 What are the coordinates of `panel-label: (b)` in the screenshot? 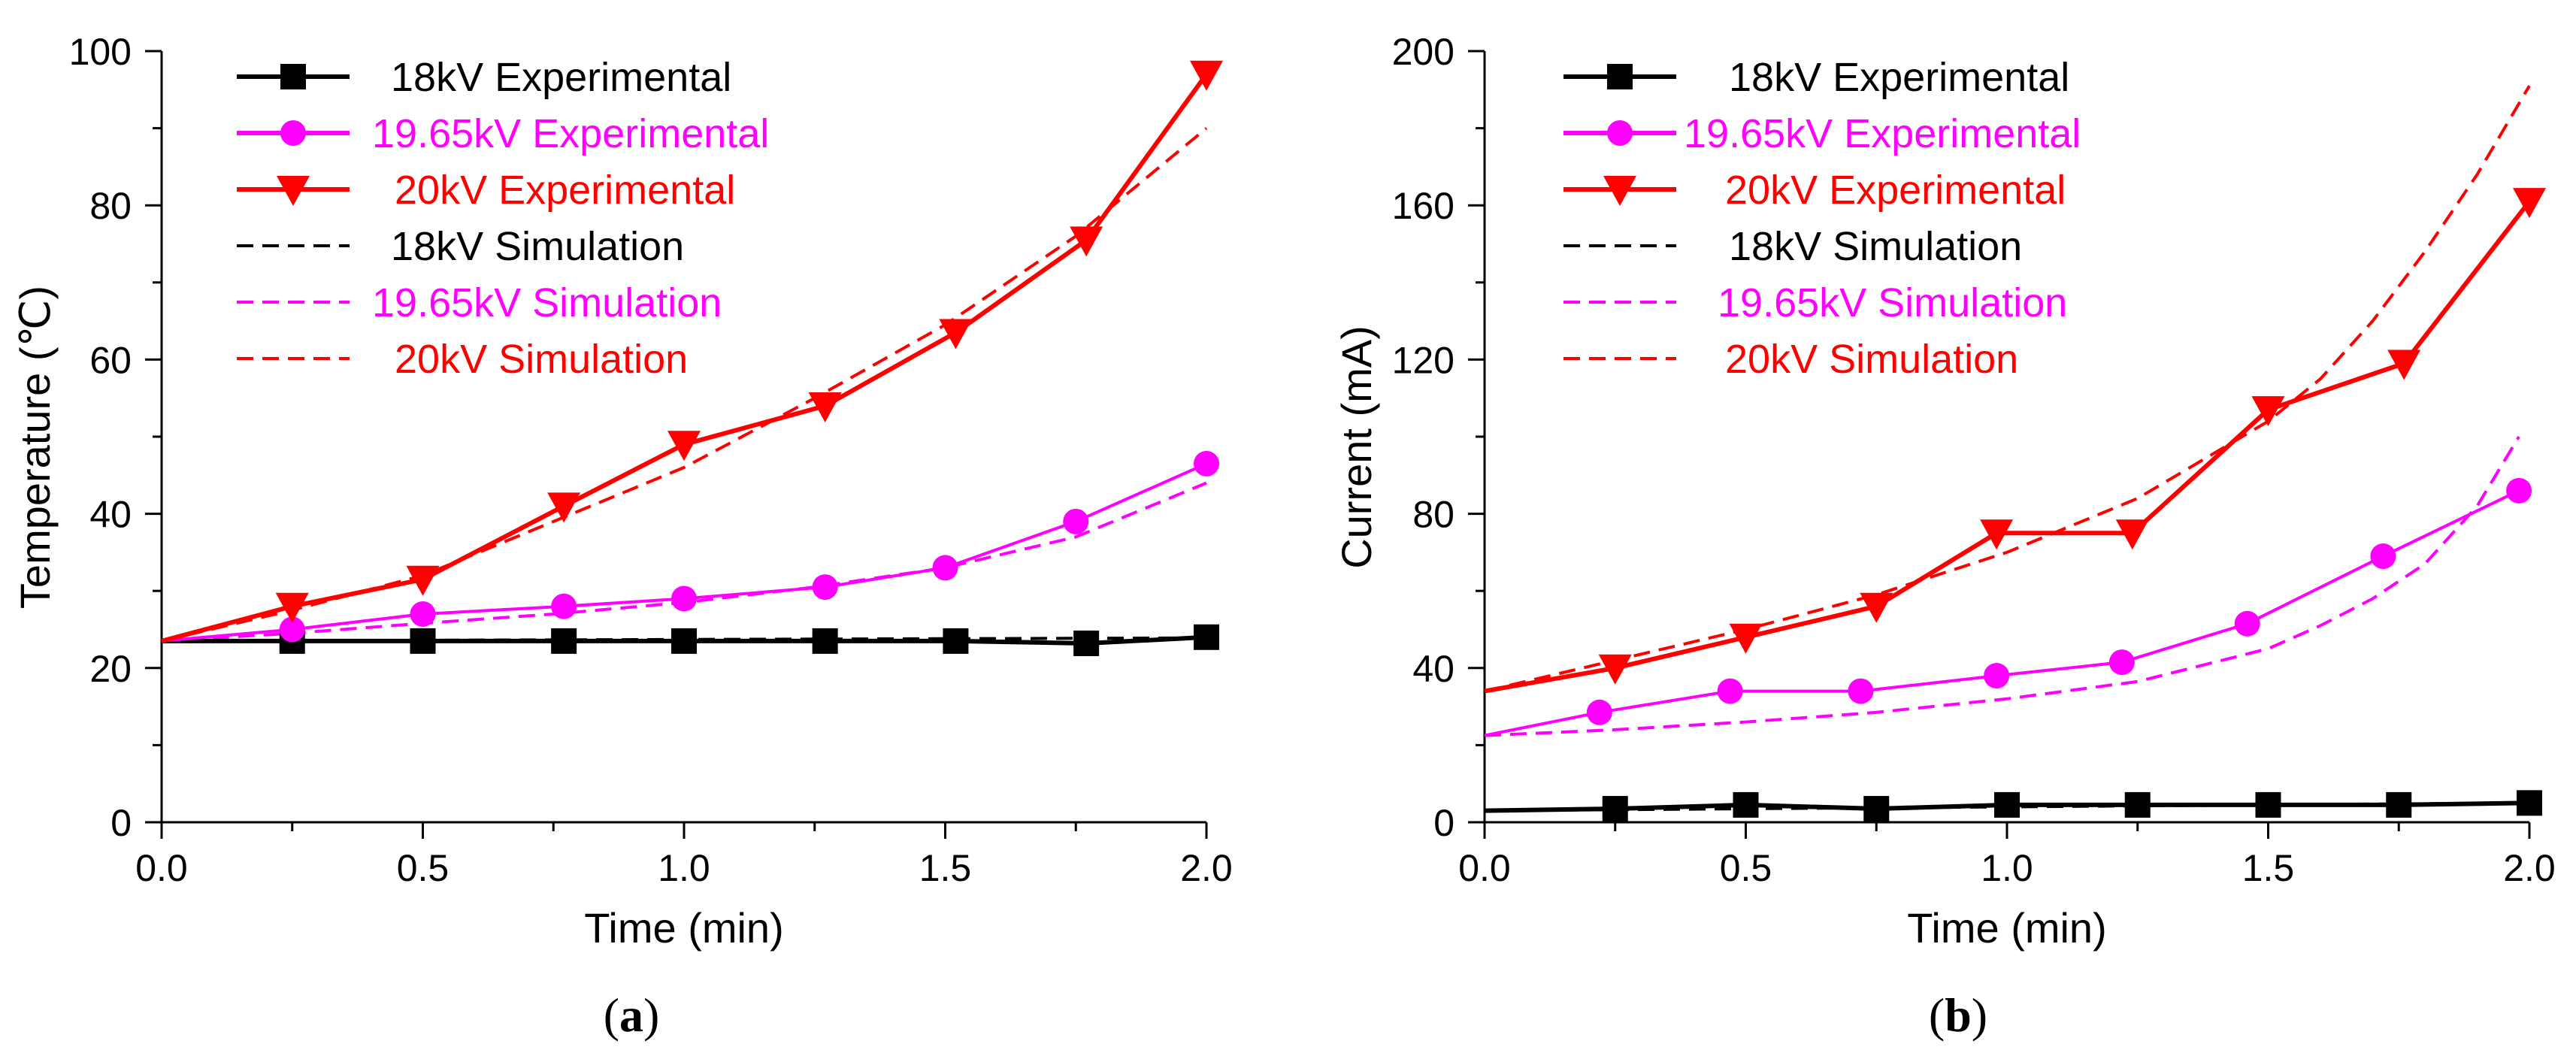 It's located at (1958, 1015).